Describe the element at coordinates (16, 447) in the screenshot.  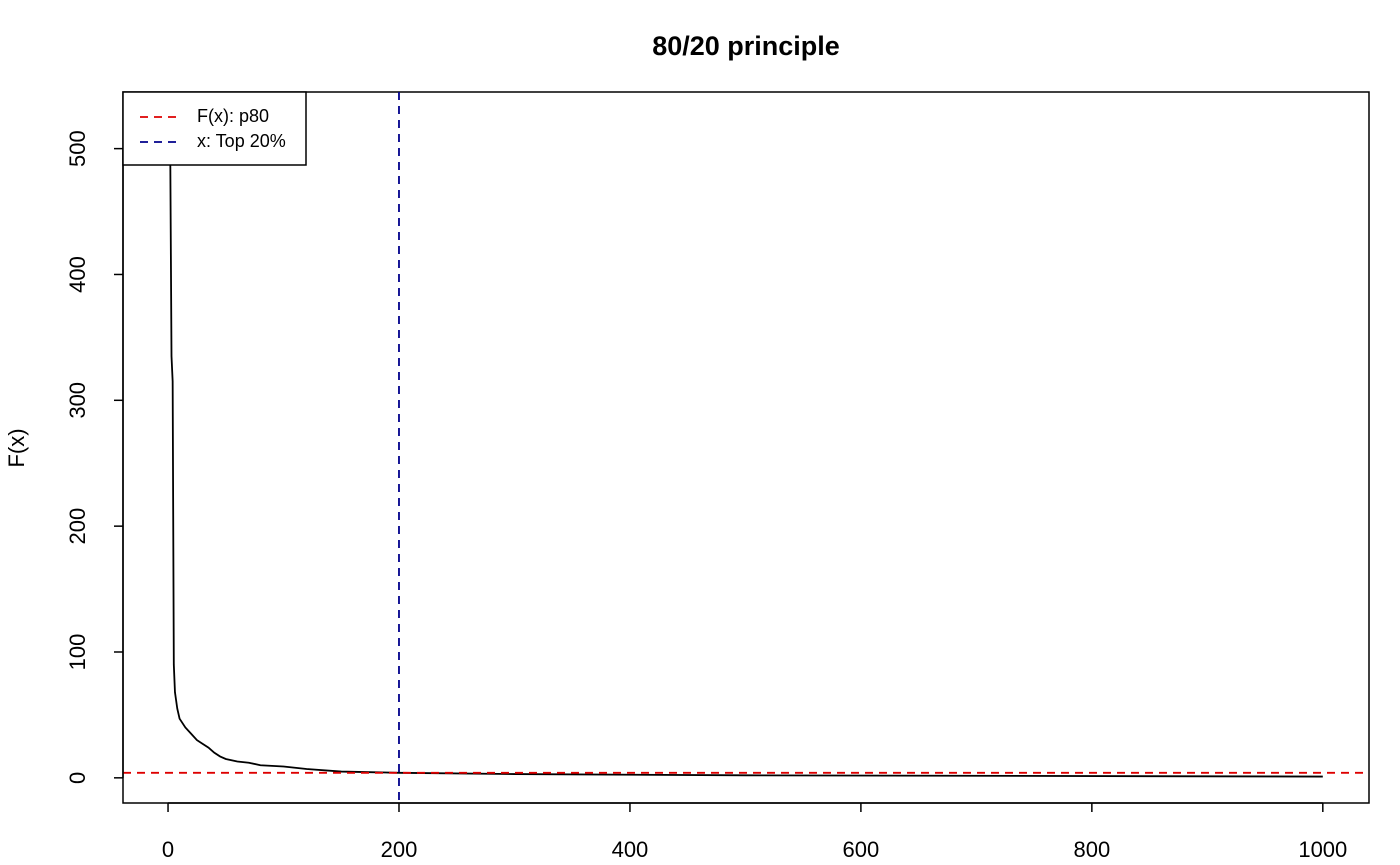
I see `y-axis-label: F(x)` at that location.